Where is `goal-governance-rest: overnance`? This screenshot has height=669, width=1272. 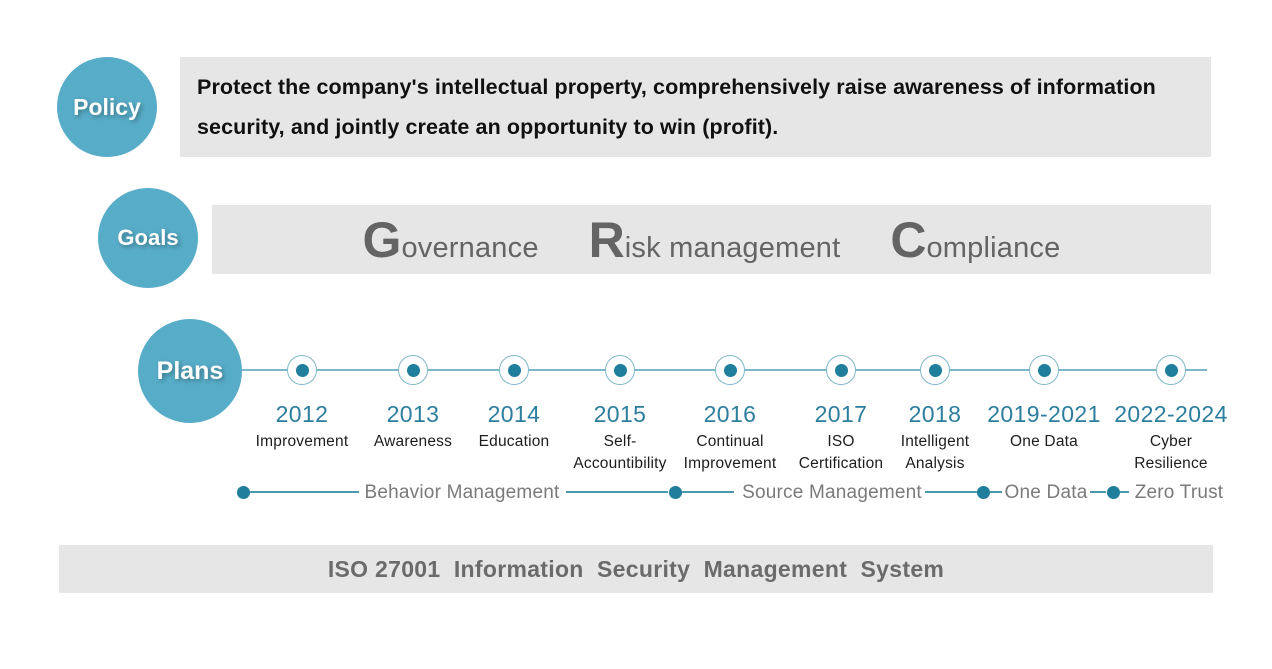
goal-governance-rest: overnance is located at coordinates (470, 247).